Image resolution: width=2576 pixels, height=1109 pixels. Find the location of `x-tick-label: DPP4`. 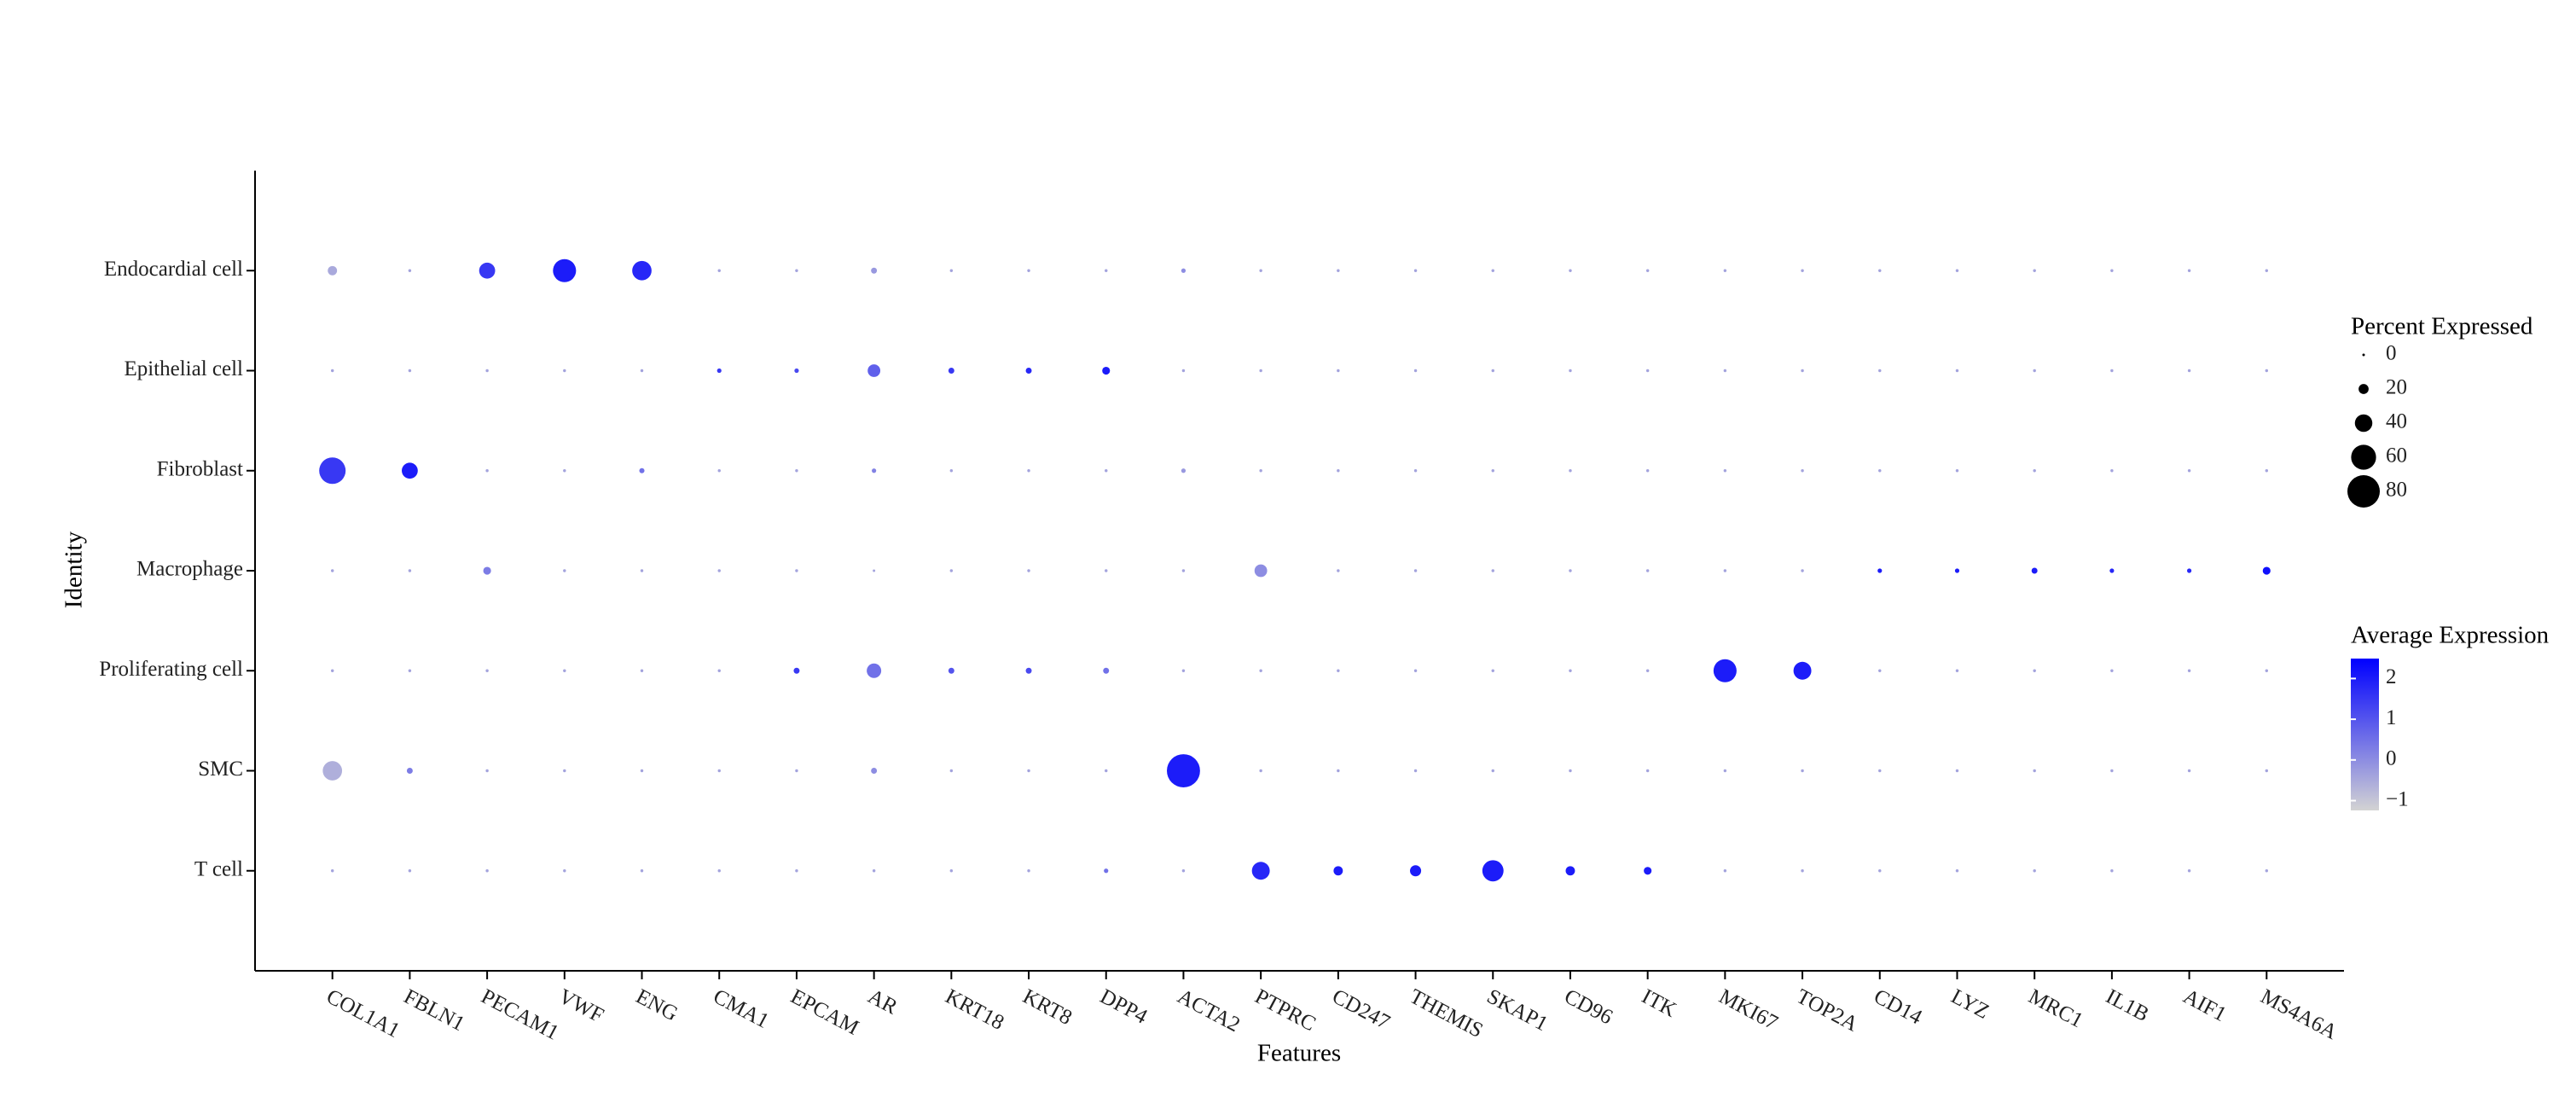

x-tick-label: DPP4 is located at coordinates (1124, 1007).